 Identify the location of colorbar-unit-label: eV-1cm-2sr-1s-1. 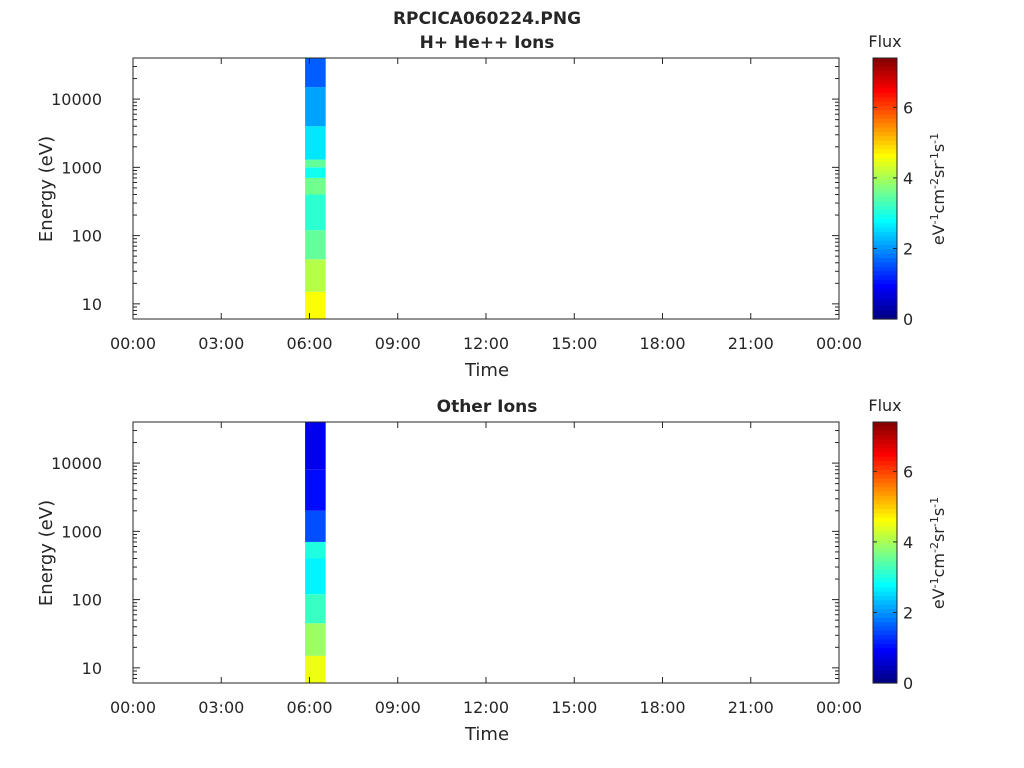
(938, 553).